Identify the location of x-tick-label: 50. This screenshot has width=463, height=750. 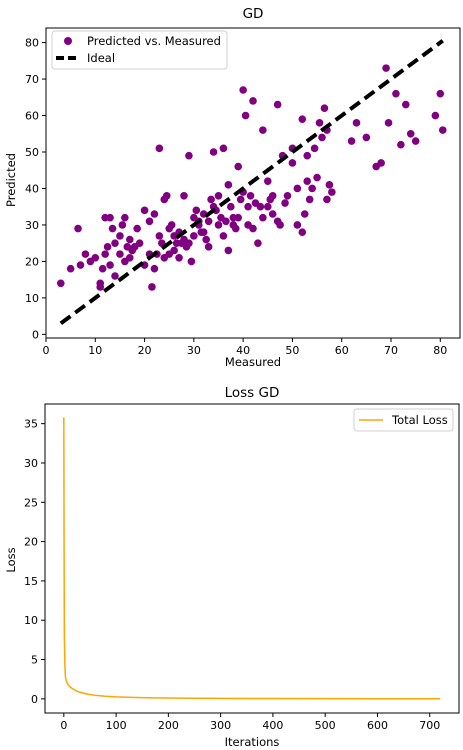
(292, 350).